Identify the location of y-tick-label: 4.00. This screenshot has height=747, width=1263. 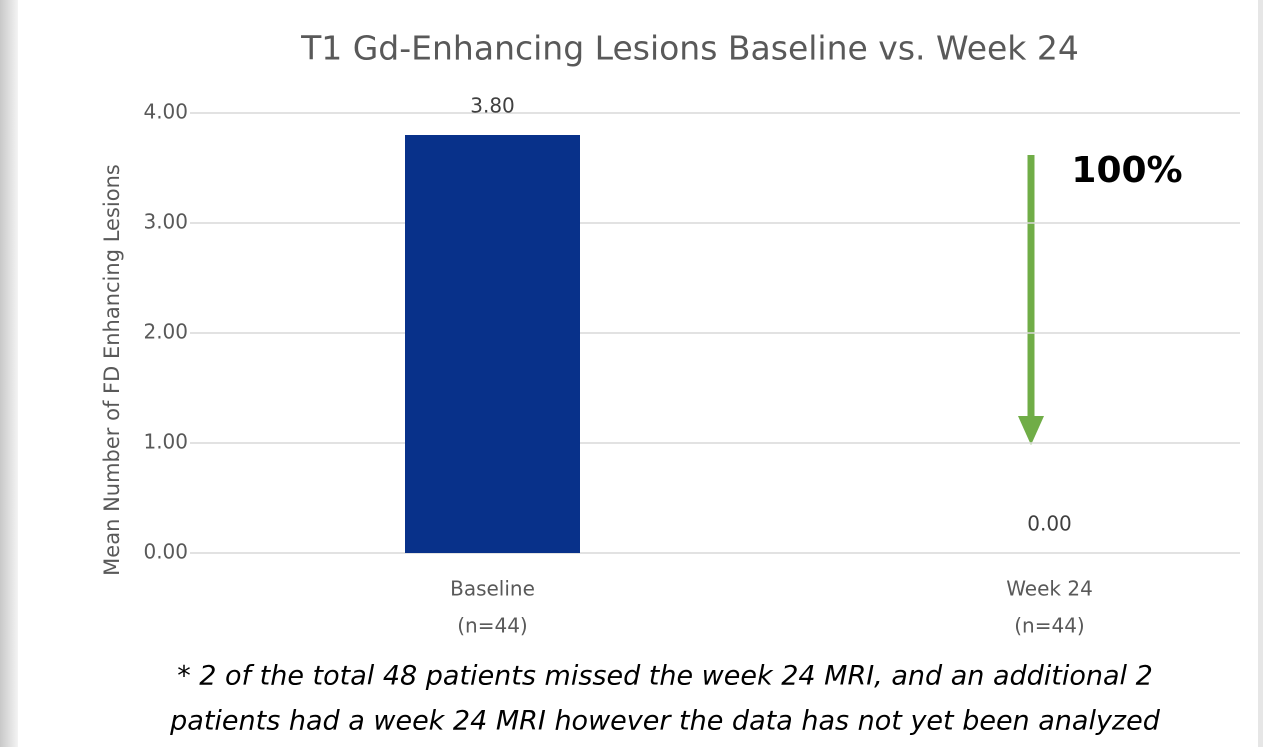
(165, 112).